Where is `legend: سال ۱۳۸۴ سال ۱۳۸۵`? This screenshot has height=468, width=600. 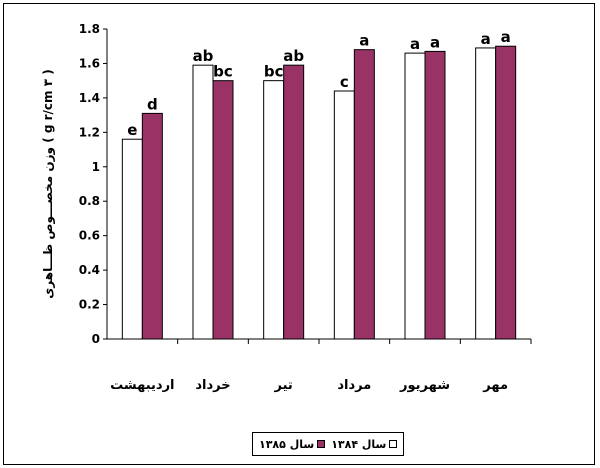
legend: سال ۱۳۸۴ سال ۱۳۸۵ is located at coordinates (328, 444).